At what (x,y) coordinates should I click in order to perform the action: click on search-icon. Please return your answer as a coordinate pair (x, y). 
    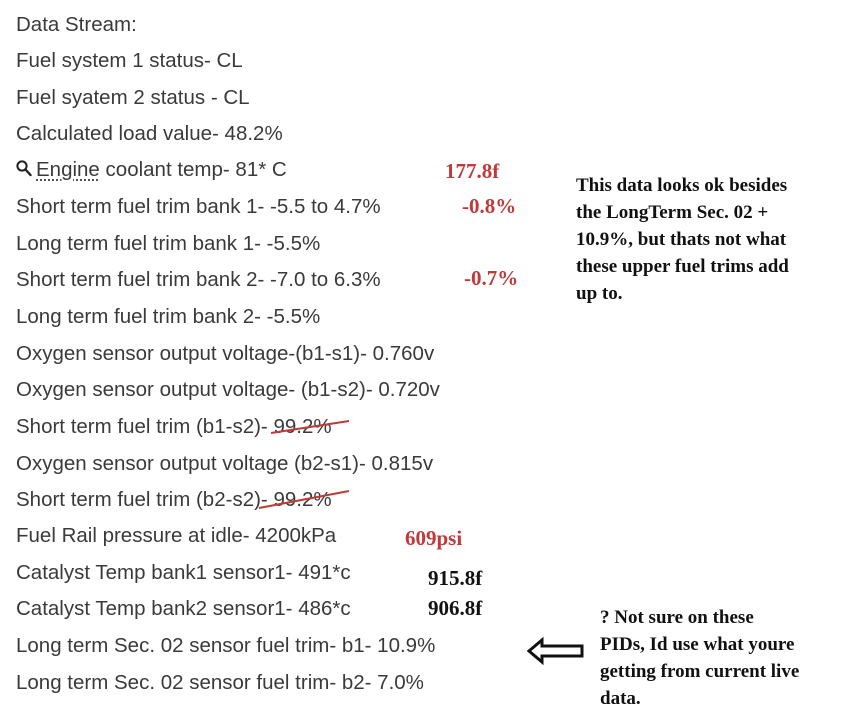
    Looking at the image, I should click on (24, 168).